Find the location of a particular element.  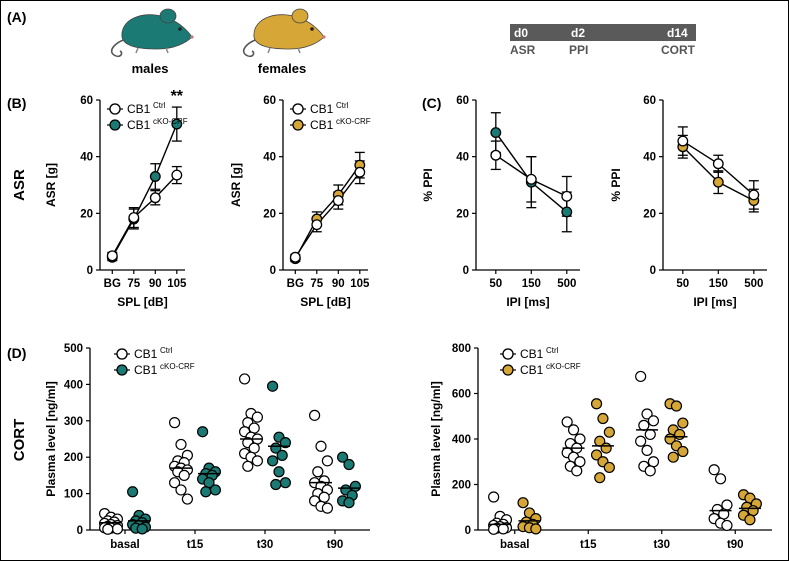

panel-label-c: (C) is located at coordinates (431, 103).